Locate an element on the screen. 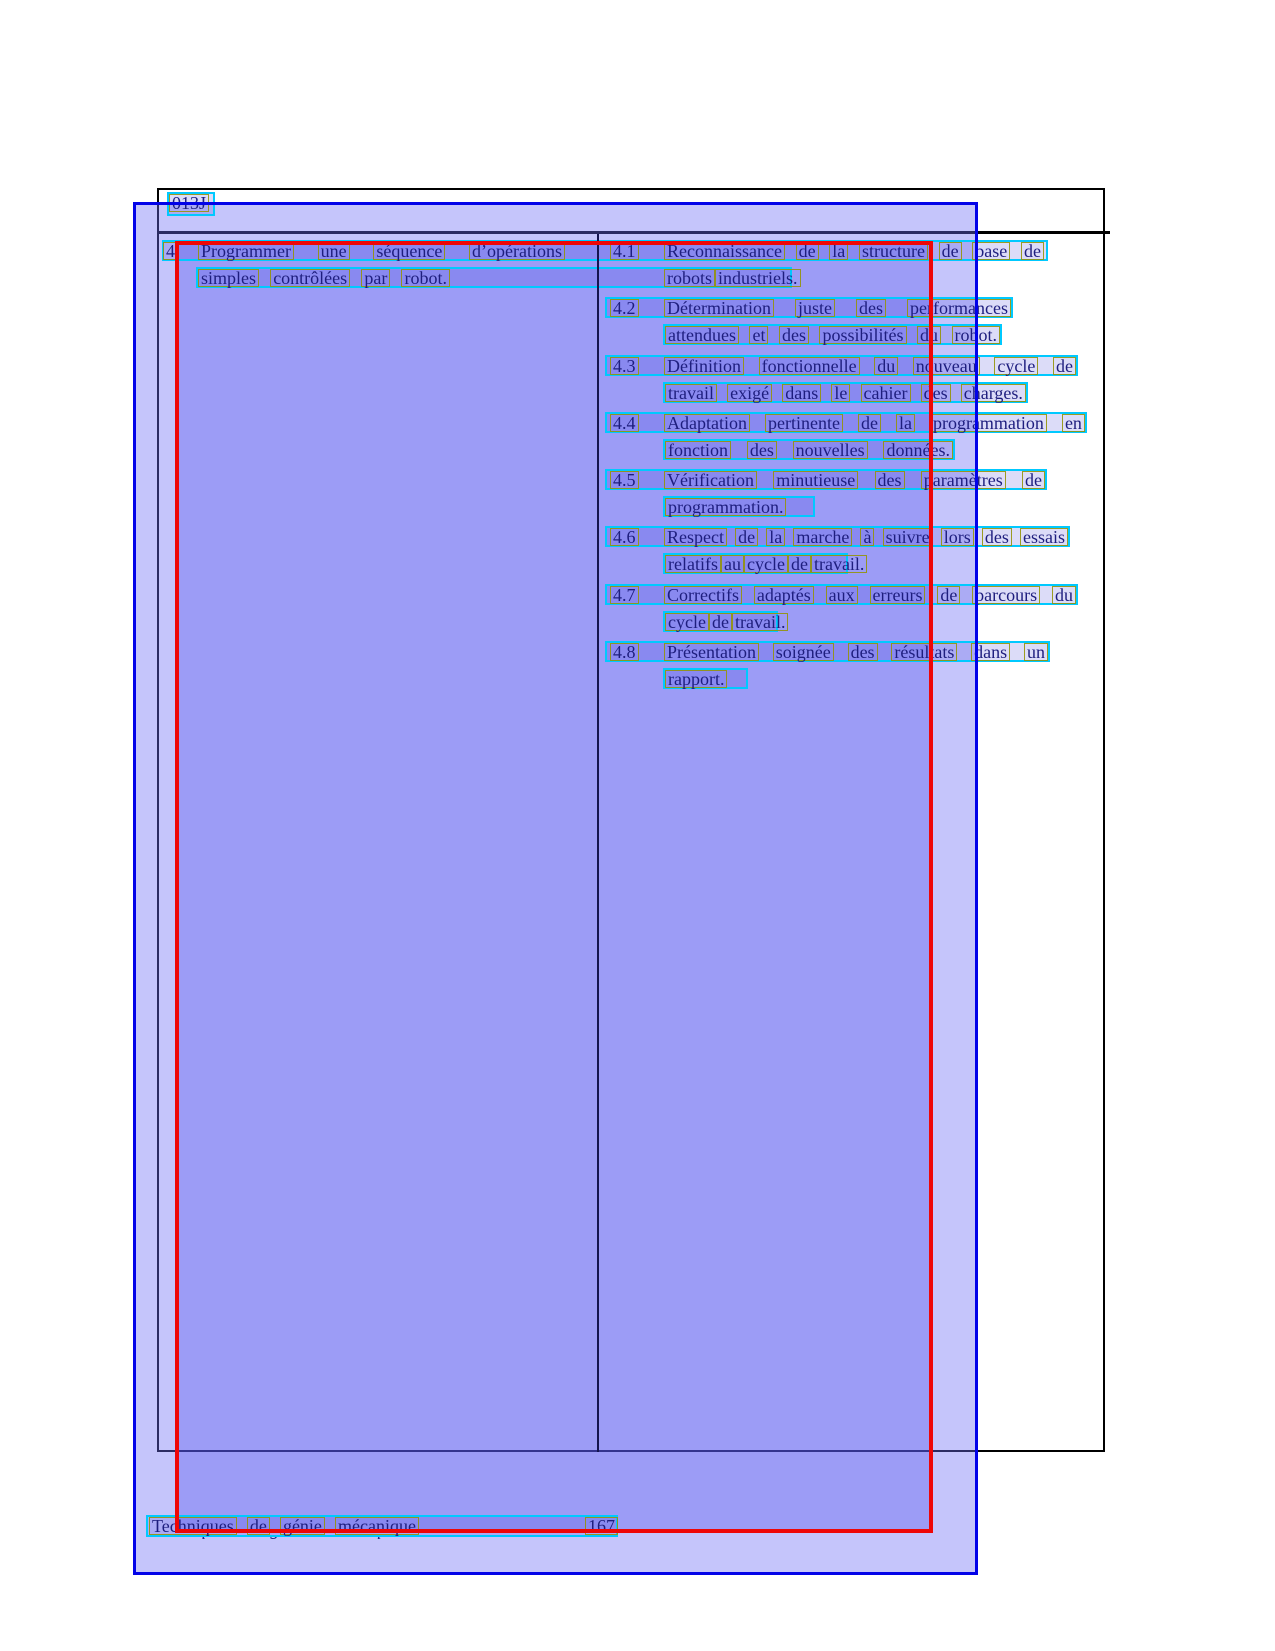  ocr-word-box: travail is located at coordinates (691, 392).